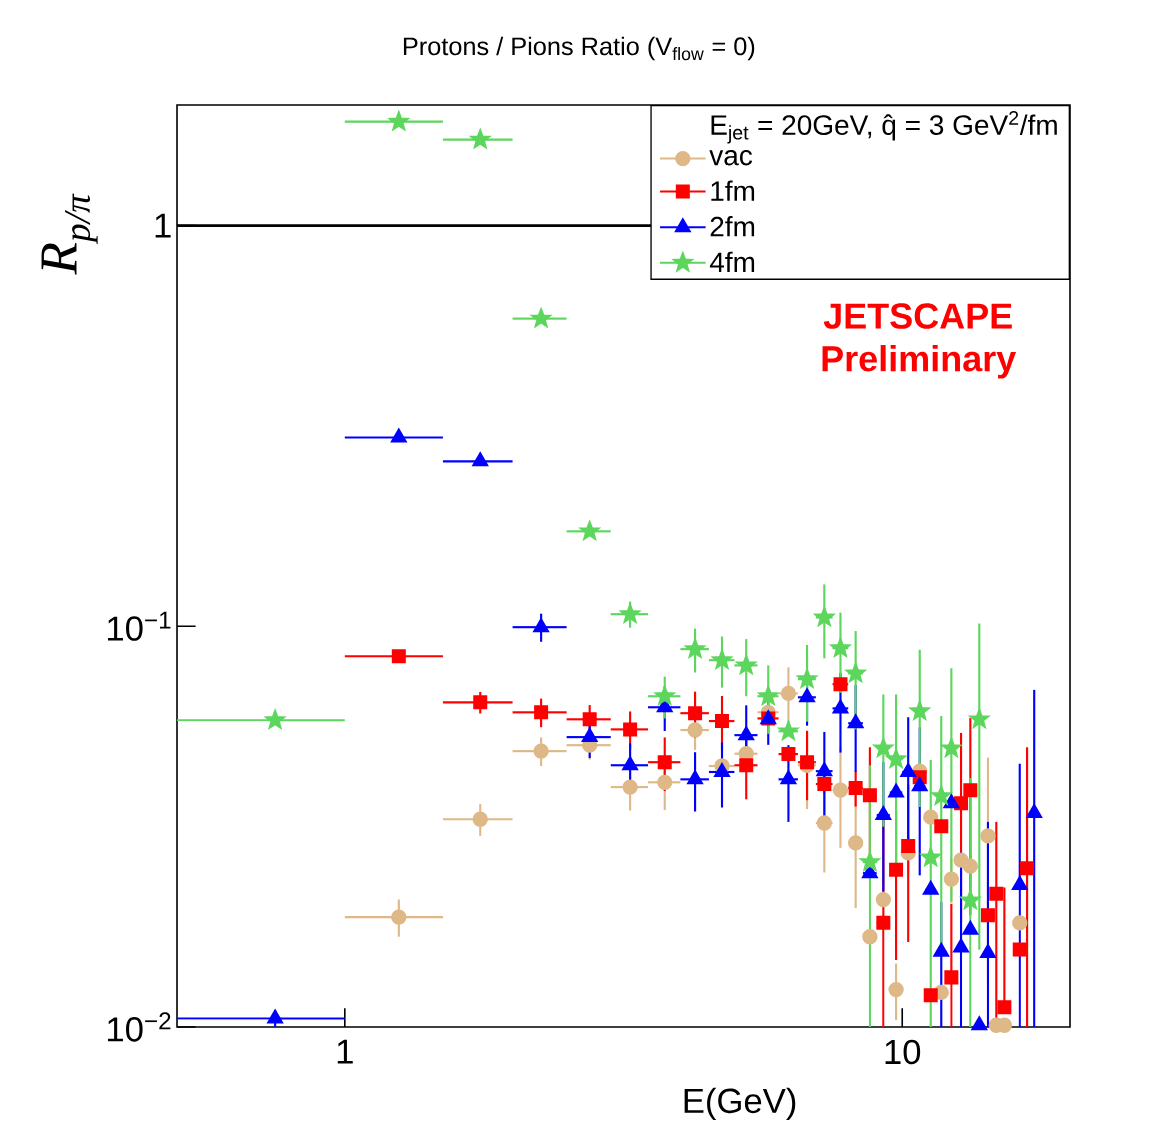  I want to click on legend-label: 4fm, so click(732, 261).